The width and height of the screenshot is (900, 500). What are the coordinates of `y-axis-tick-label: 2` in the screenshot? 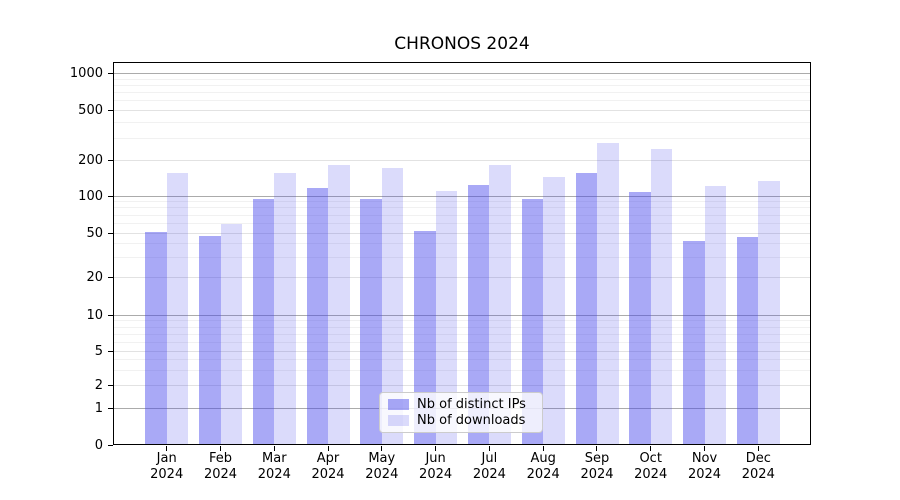 It's located at (98, 385).